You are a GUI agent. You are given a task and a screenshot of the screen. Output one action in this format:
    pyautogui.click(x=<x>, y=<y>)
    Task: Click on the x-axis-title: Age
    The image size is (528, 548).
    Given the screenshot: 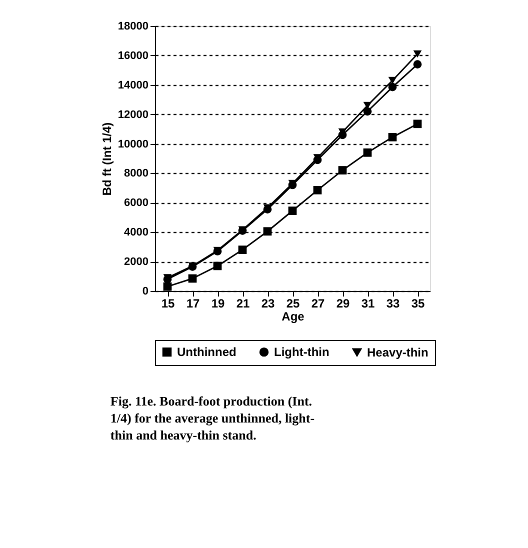 What is the action you would take?
    pyautogui.click(x=293, y=317)
    